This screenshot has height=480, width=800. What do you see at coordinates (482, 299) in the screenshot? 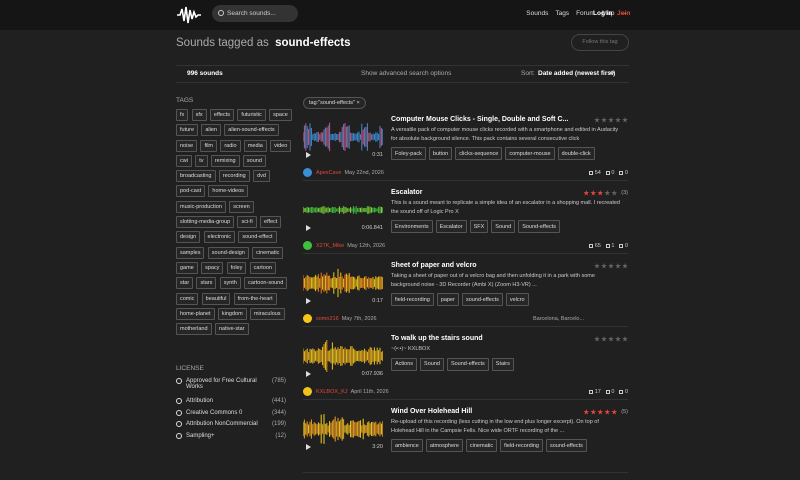
I see `tag-pill: sound-effects` at bounding box center [482, 299].